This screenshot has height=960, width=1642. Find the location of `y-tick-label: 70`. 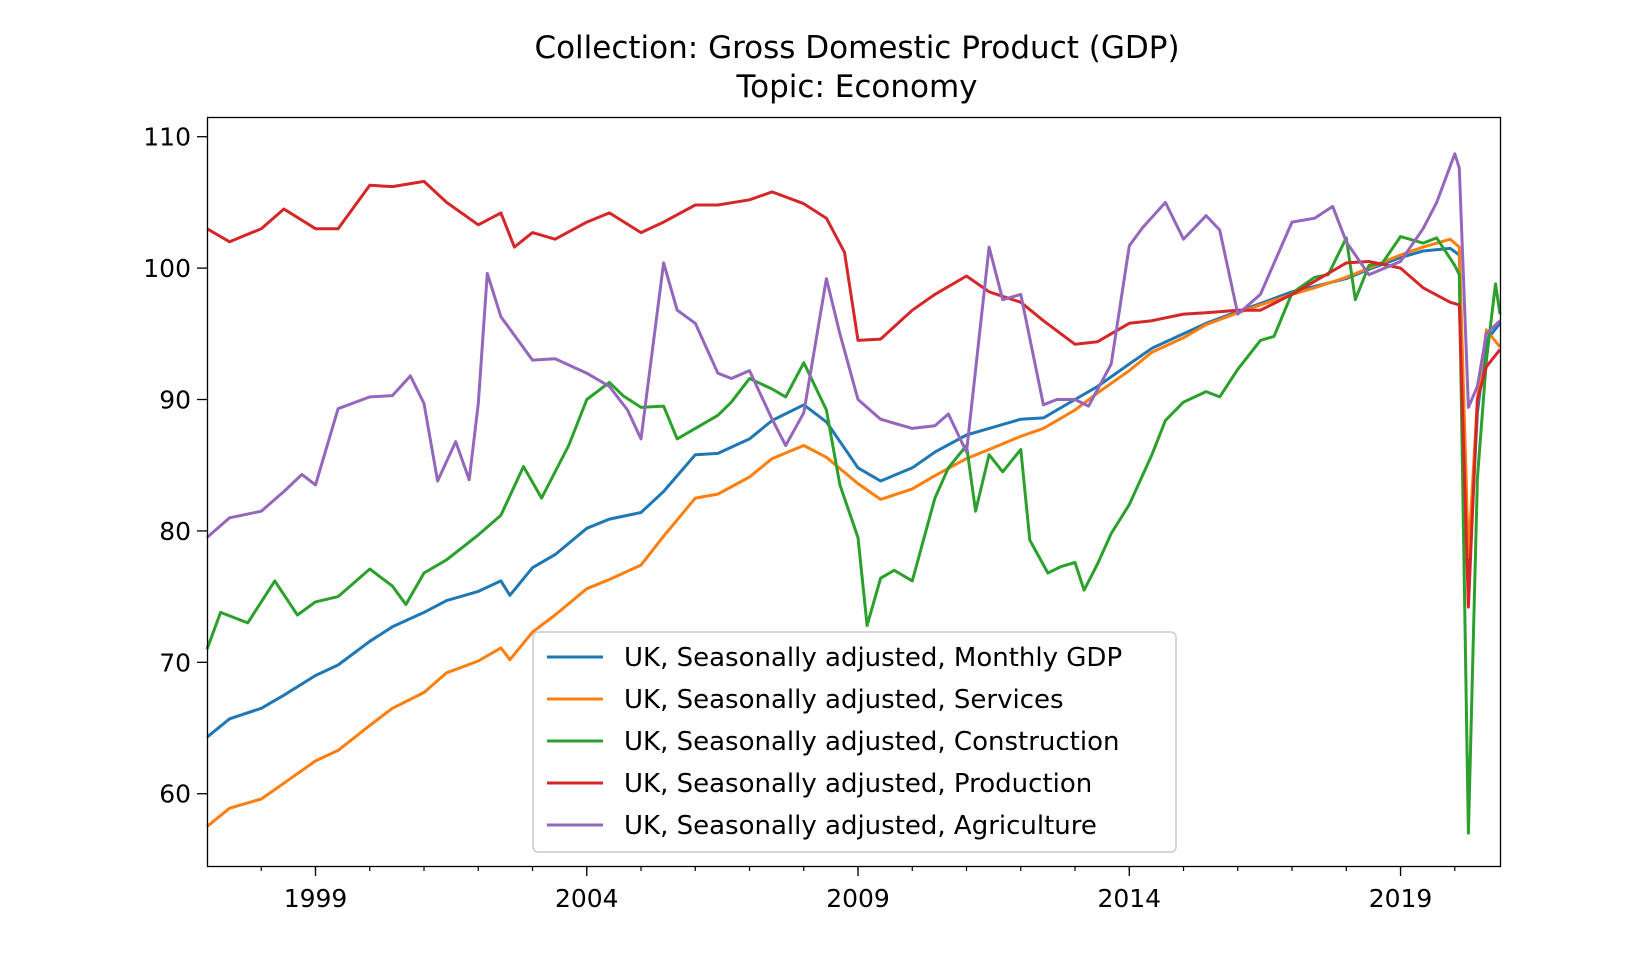

y-tick-label: 70 is located at coordinates (175, 662).